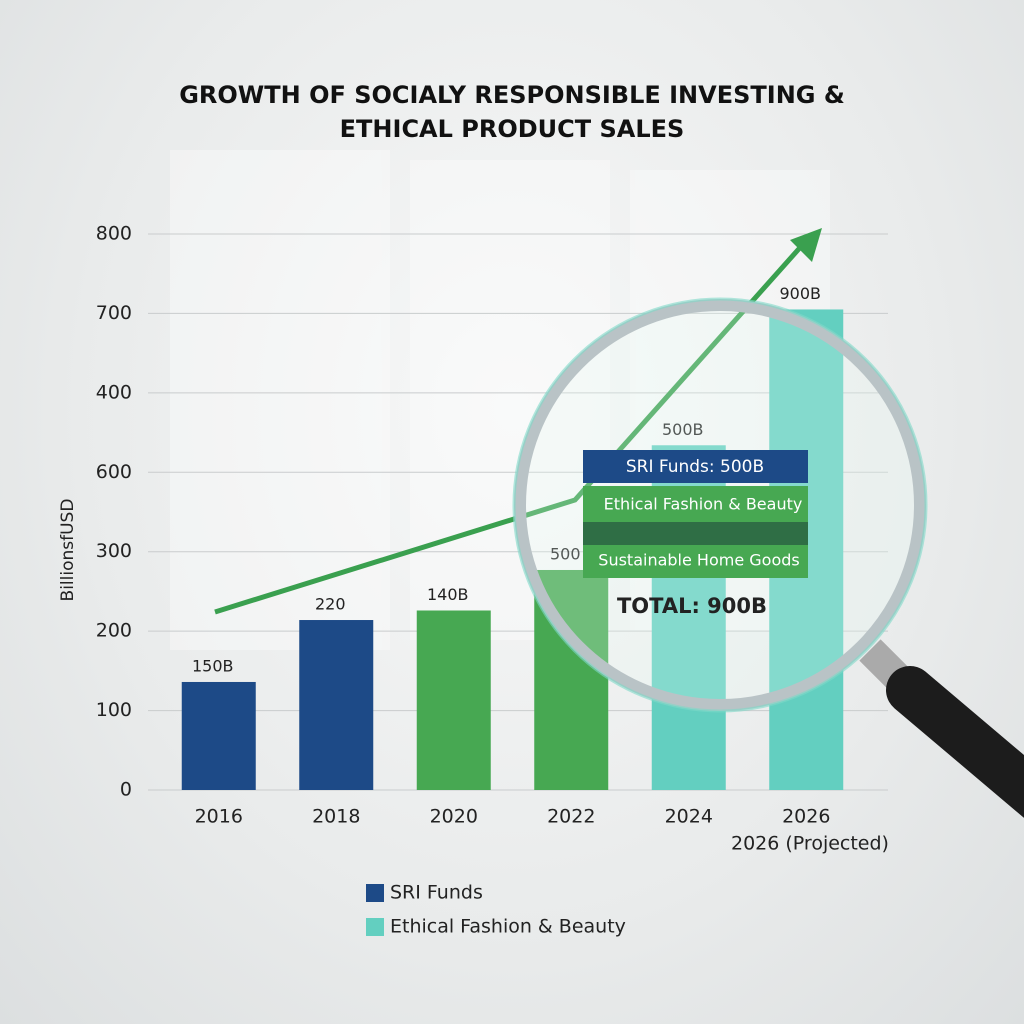  I want to click on bar-annotation: 220, so click(330, 604).